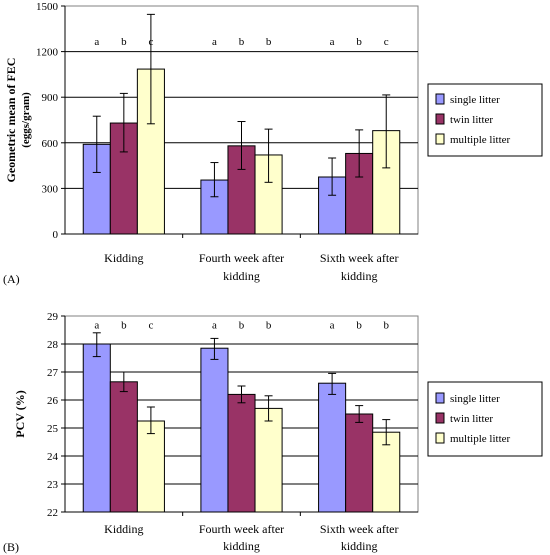  I want to click on y-tick-label: 0, so click(56, 235).